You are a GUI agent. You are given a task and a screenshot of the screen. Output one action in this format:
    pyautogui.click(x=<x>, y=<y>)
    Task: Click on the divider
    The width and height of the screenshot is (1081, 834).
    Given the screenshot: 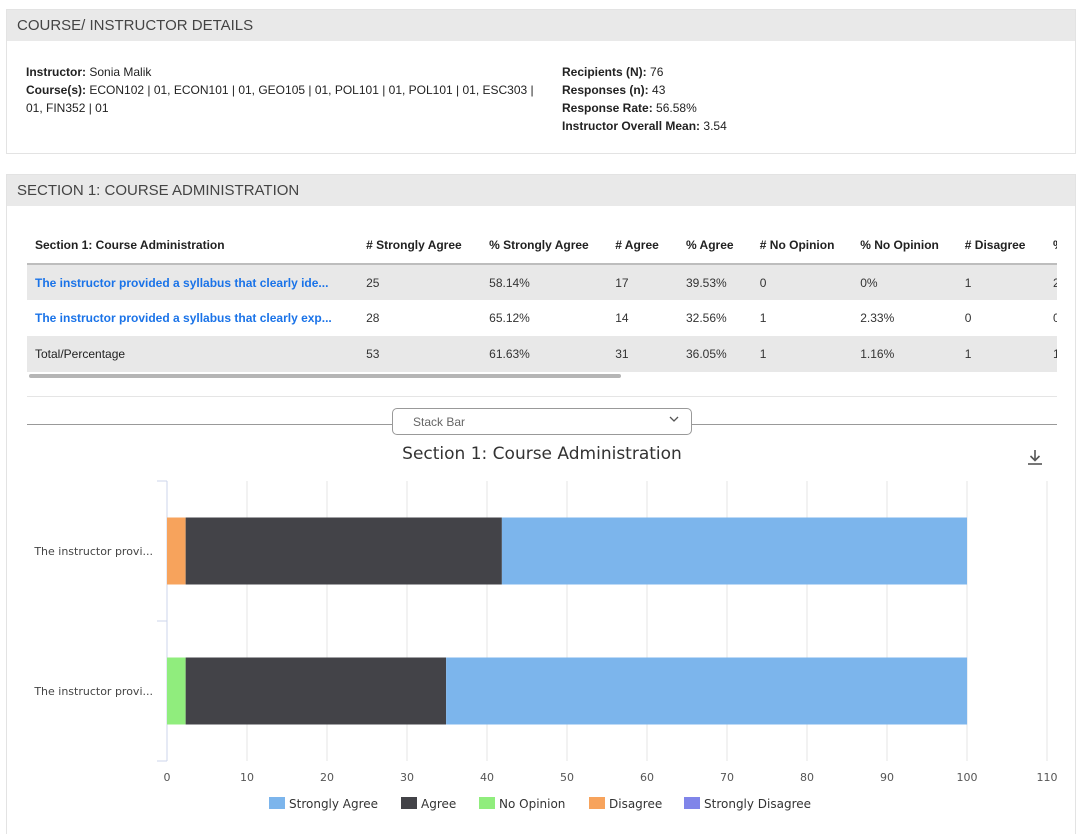 What is the action you would take?
    pyautogui.click(x=542, y=396)
    